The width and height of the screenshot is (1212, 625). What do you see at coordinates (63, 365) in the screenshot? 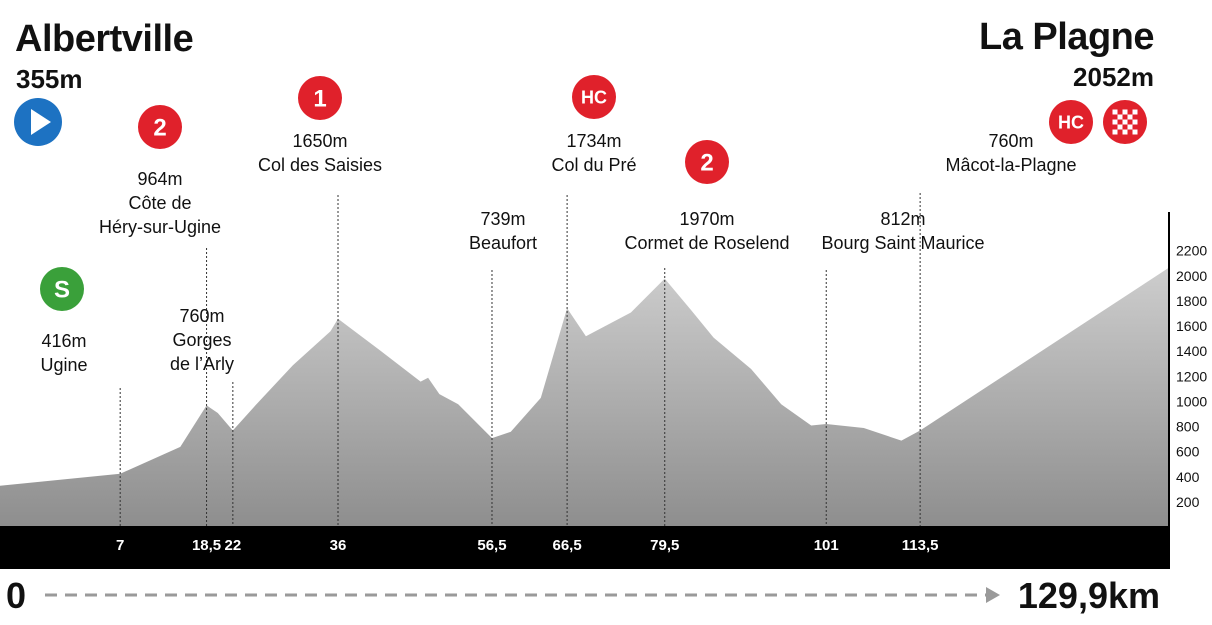
I see `marker-name: Ugine` at bounding box center [63, 365].